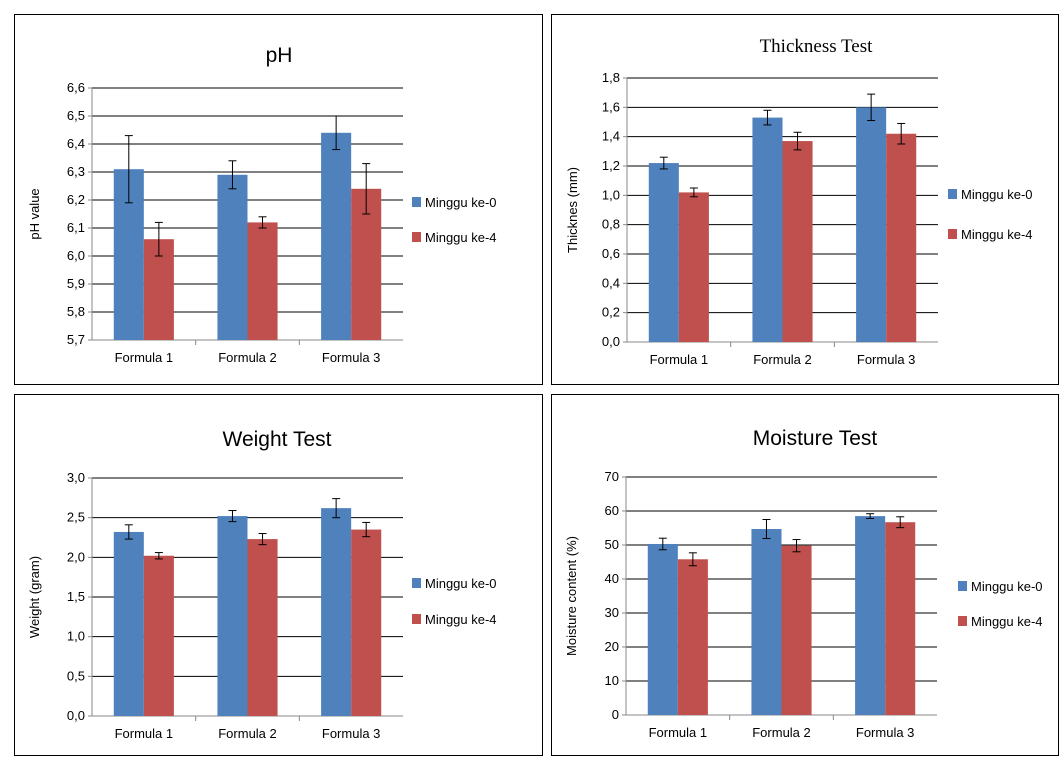 This screenshot has height=757, width=1059. I want to click on y-tick-label: 6,3, so click(76, 171).